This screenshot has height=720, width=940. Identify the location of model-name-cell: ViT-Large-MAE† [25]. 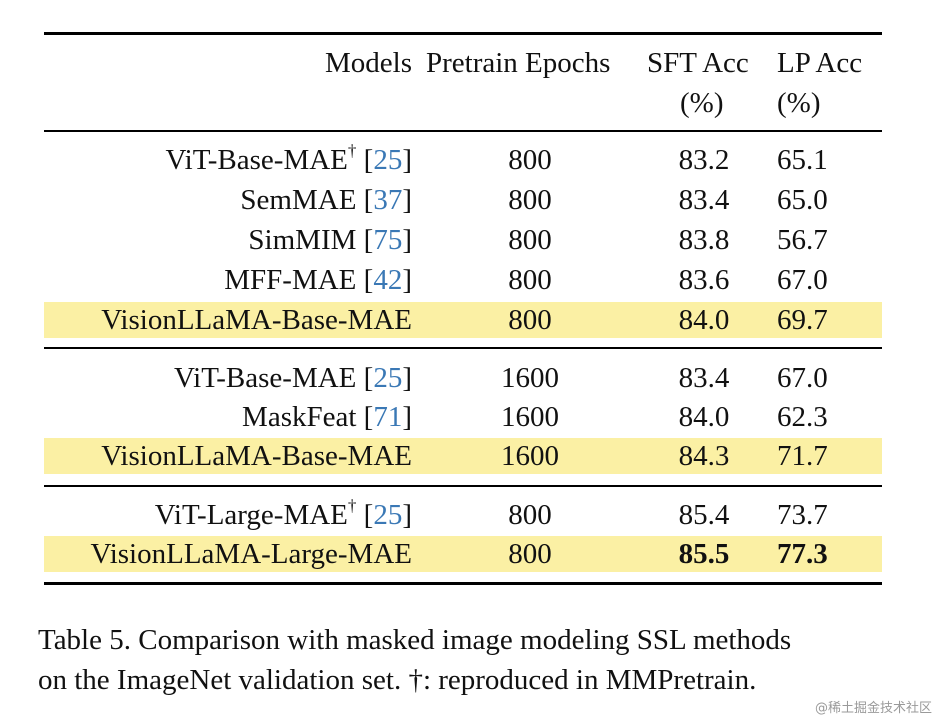
(283, 513).